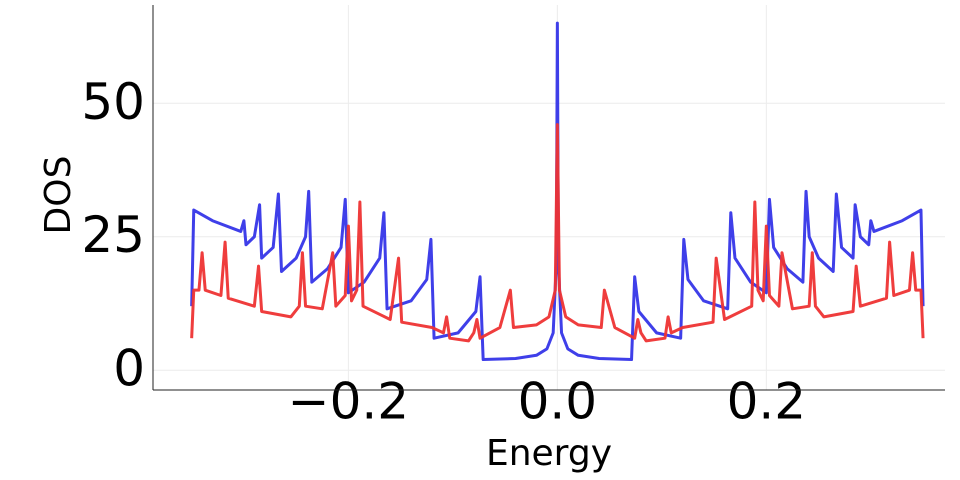 The height and width of the screenshot is (480, 960). What do you see at coordinates (113, 102) in the screenshot?
I see `y-tick-label: 50` at bounding box center [113, 102].